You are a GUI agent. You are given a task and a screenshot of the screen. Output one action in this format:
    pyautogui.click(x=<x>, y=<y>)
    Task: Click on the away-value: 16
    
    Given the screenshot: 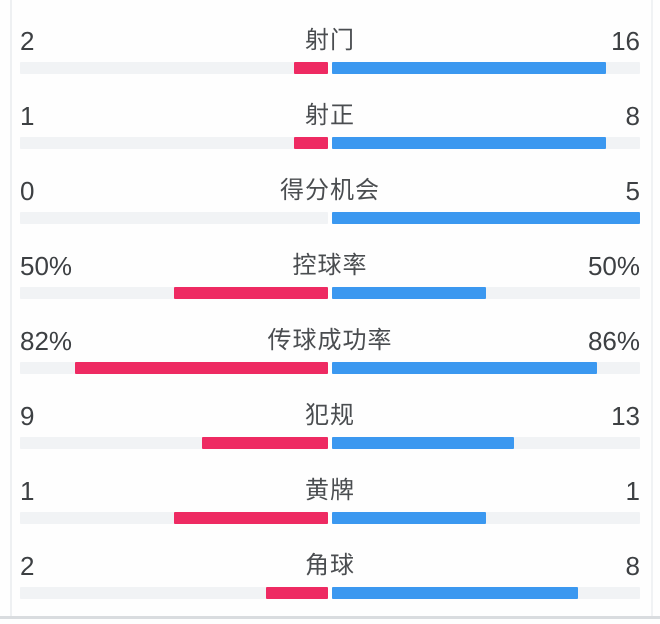 What is the action you would take?
    pyautogui.click(x=625, y=40)
    